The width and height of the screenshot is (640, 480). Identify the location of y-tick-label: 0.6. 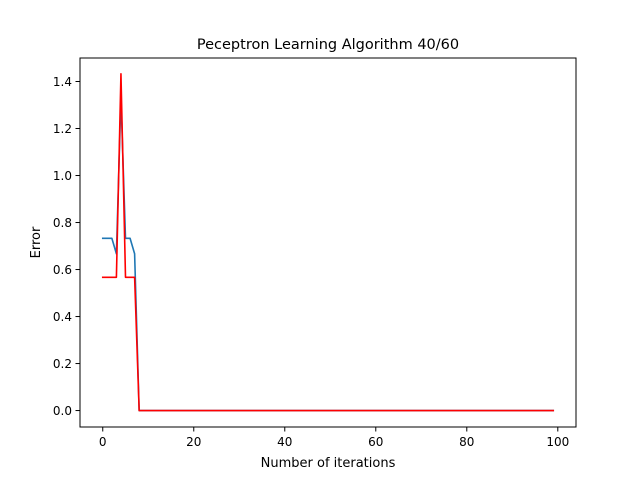
(62, 270).